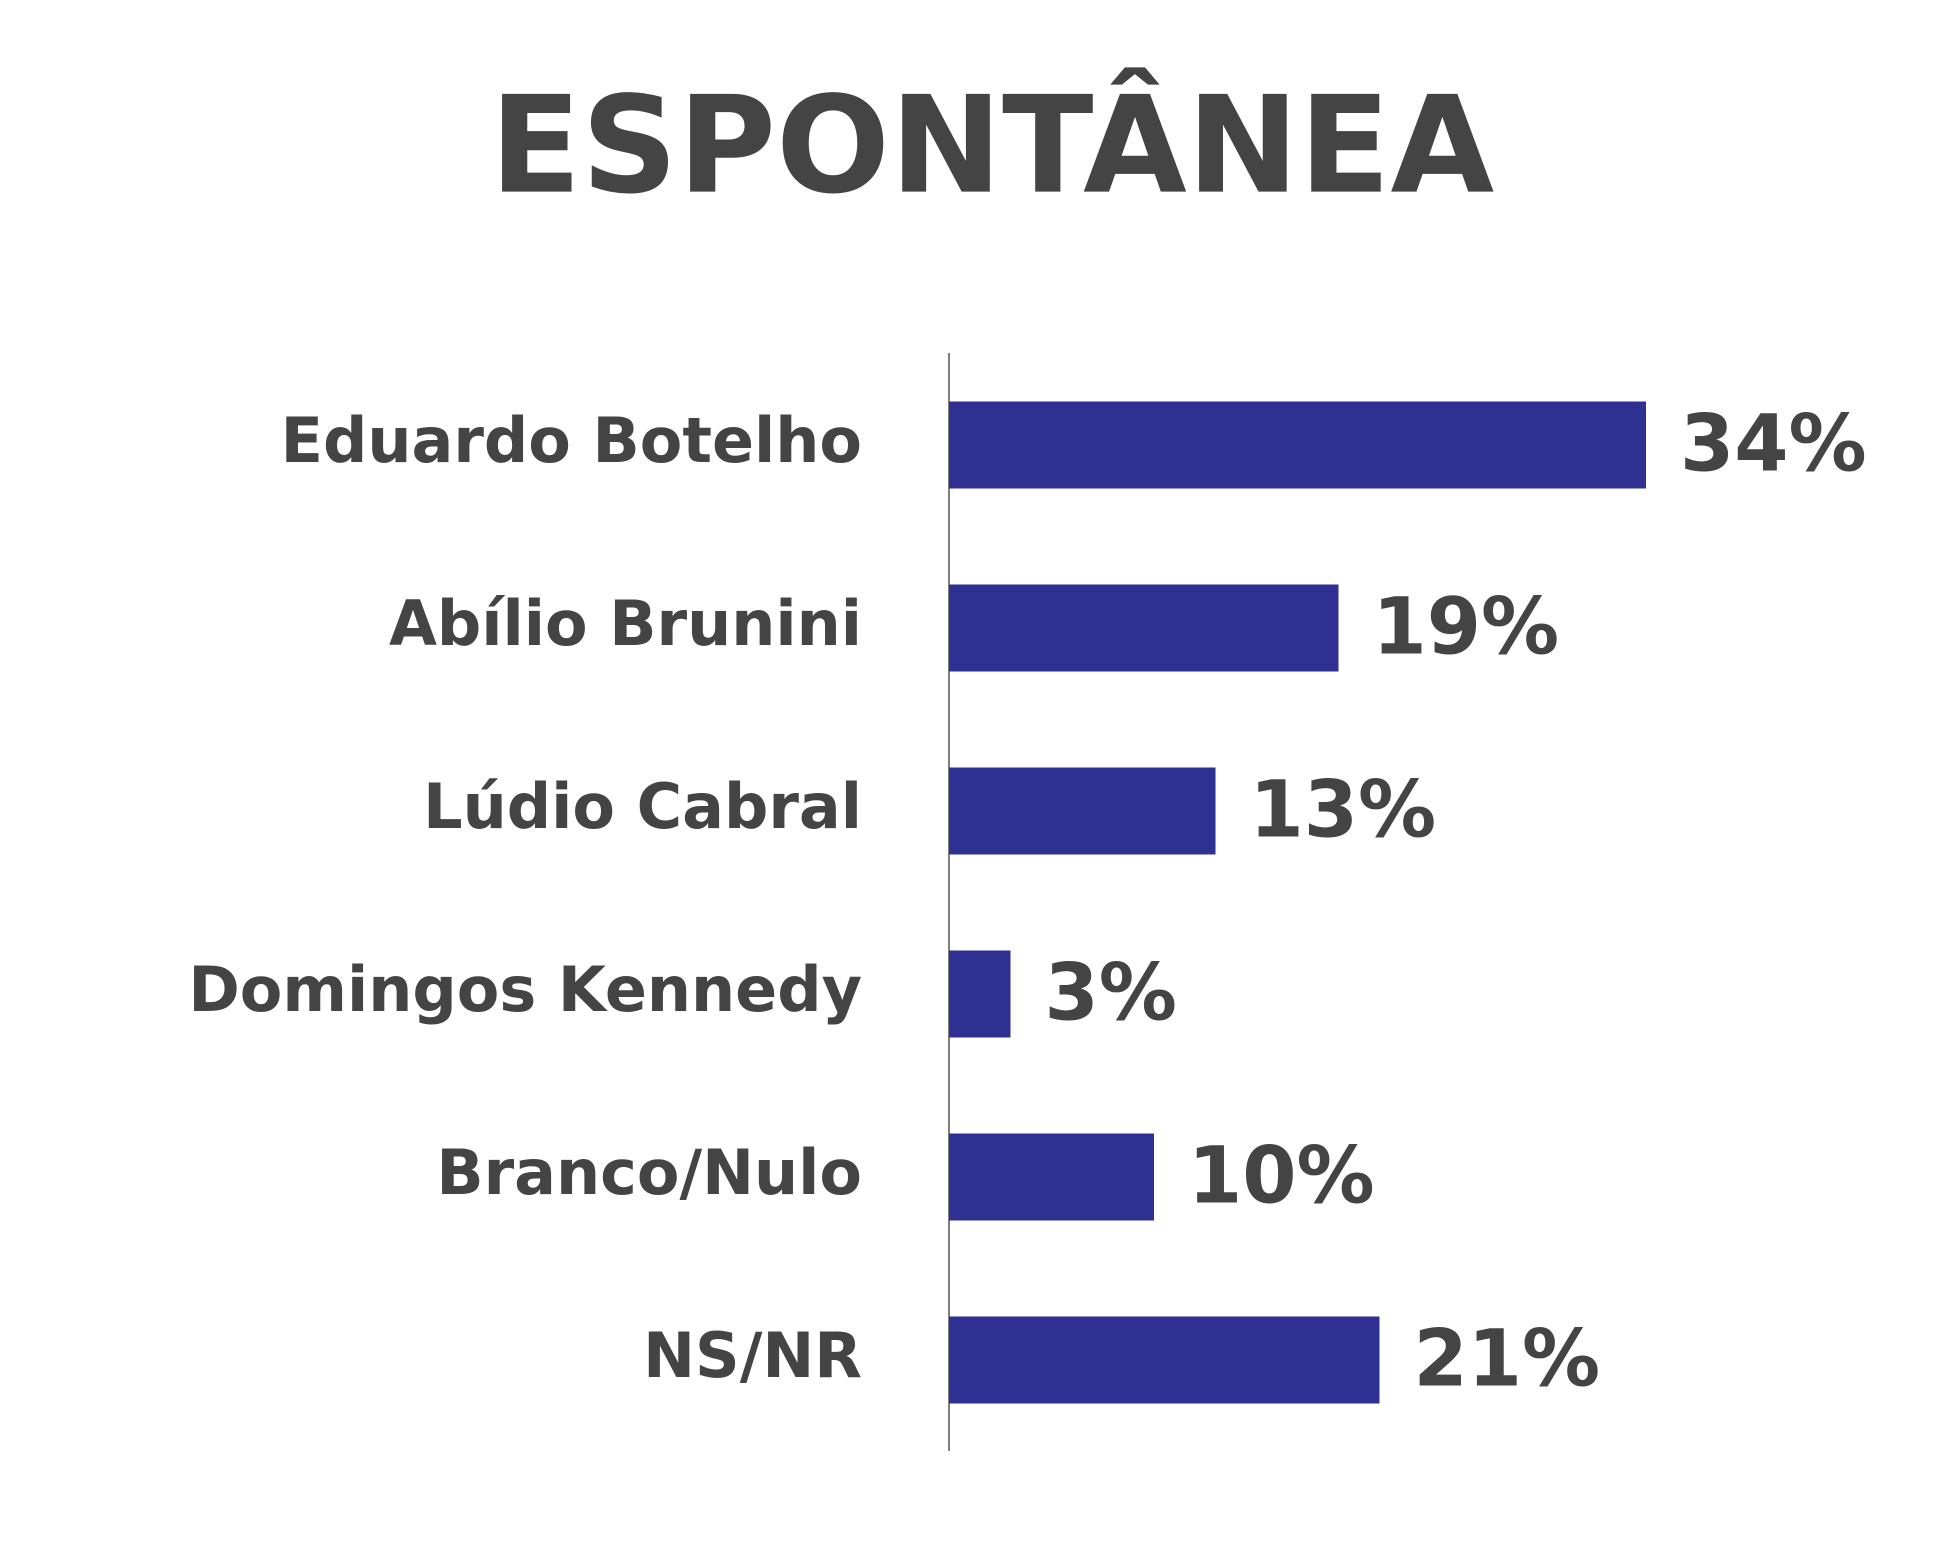 The image size is (1934, 1556). Describe the element at coordinates (1773, 444) in the screenshot. I see `value-label: 34%` at that location.